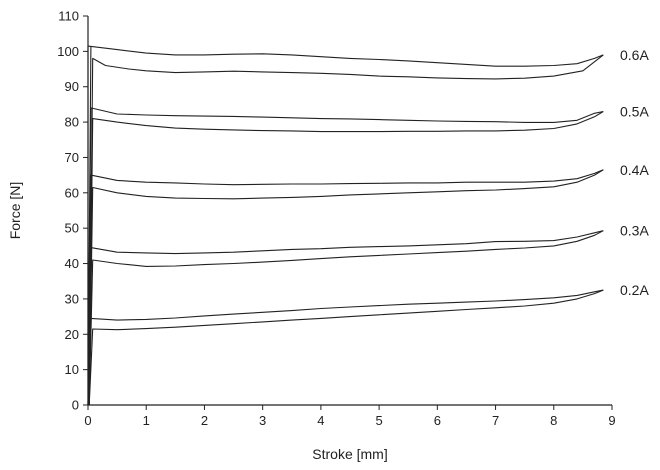 The width and height of the screenshot is (660, 470). What do you see at coordinates (72, 86) in the screenshot?
I see `y-tick-label: 90` at bounding box center [72, 86].